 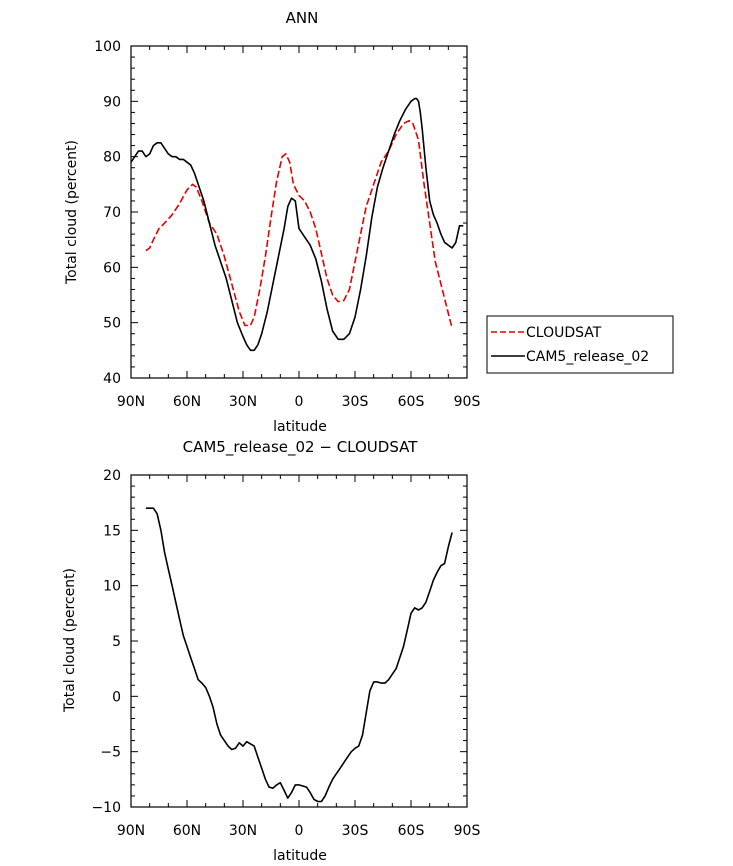 I want to click on legend-box, so click(x=580, y=344).